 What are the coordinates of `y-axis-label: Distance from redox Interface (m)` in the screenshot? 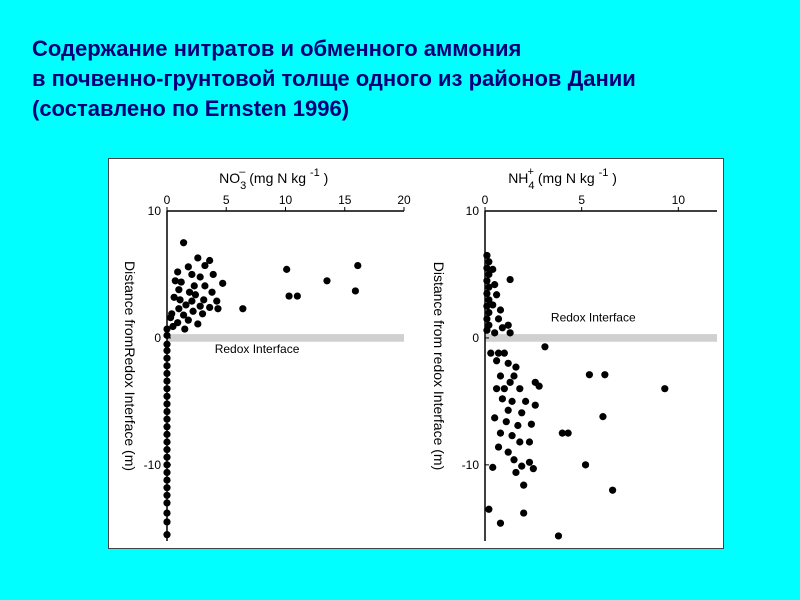 It's located at (439, 366).